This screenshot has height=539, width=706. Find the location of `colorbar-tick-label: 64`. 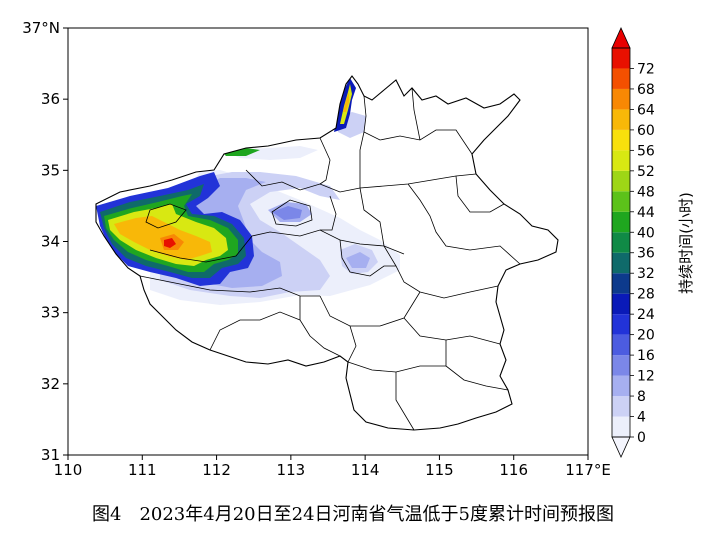

colorbar-tick-label: 64 is located at coordinates (646, 110).